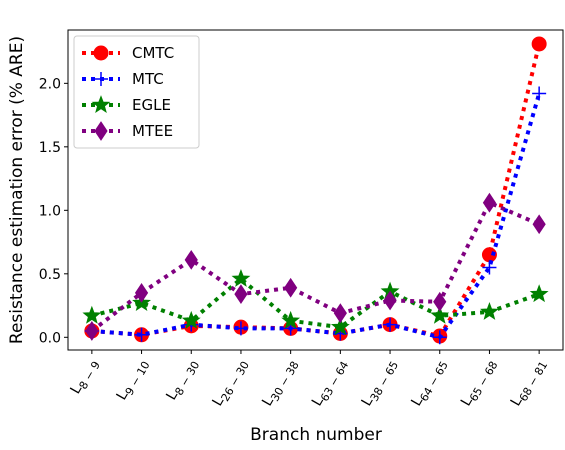  I want to click on x-axis-label: Branch number, so click(316, 435).